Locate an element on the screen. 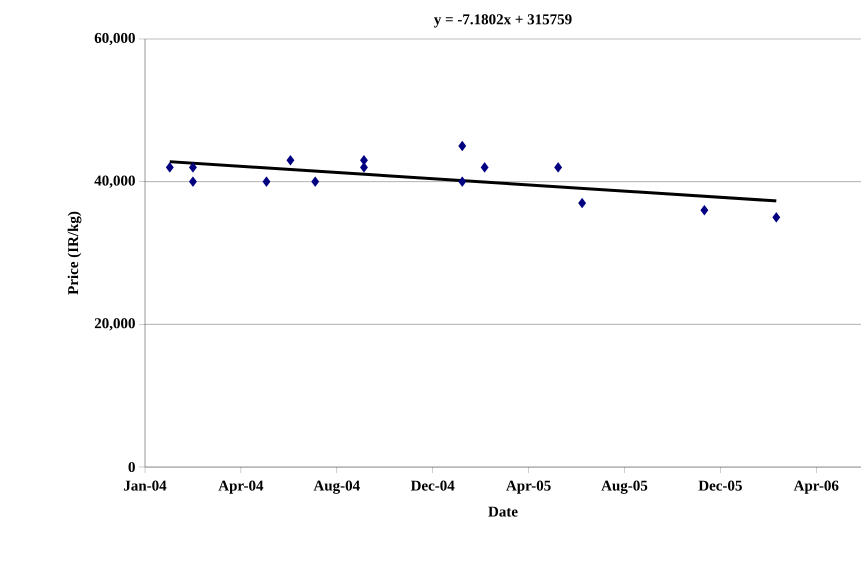 This screenshot has height=565, width=861. x-tick-label: Jan-04 is located at coordinates (145, 485).